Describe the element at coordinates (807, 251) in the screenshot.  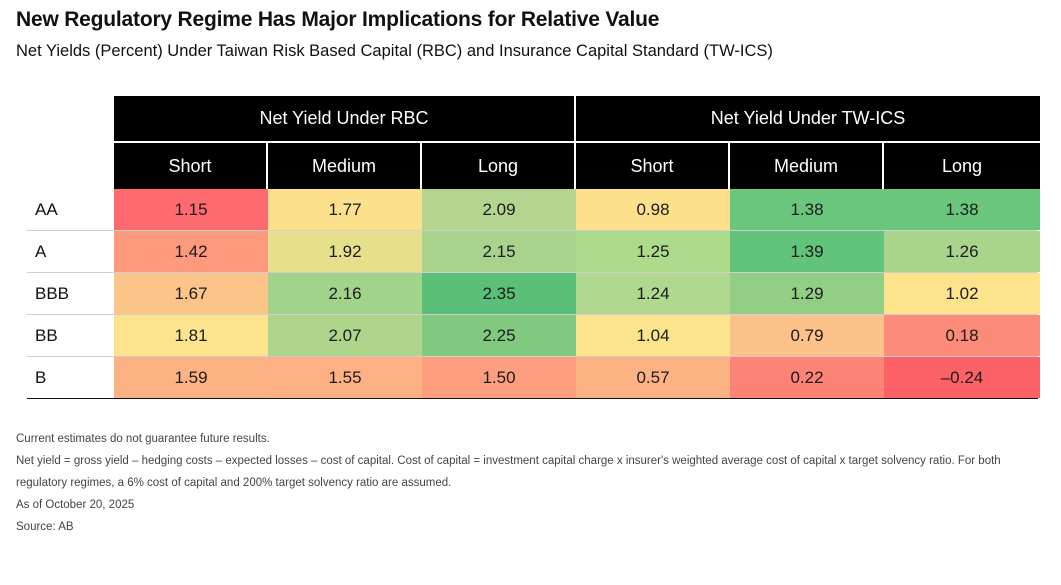
I see `cell-twics-medium: 1.39` at that location.